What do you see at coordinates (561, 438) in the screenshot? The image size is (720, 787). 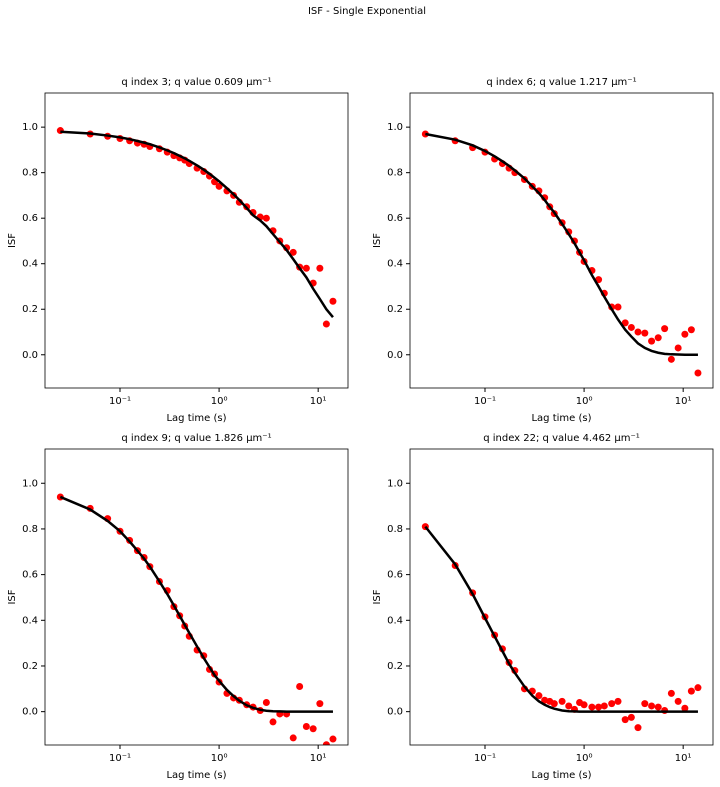 I see `axes-title: q index 22; q value 4.462 μm⁻¹` at bounding box center [561, 438].